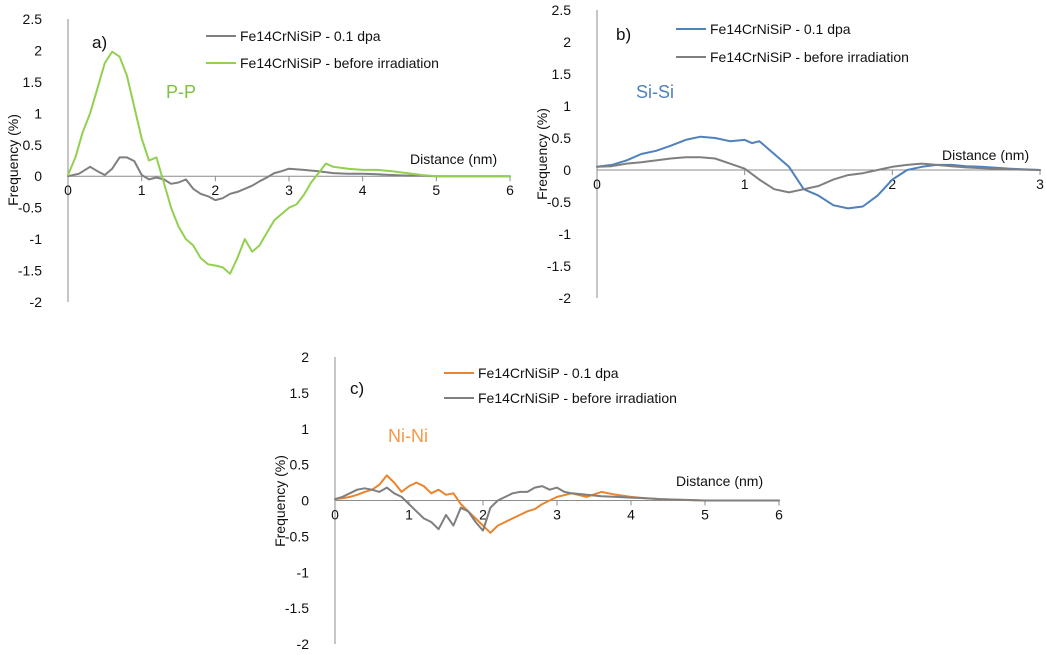 The image size is (1046, 655). I want to click on pair-label: P-P, so click(181, 92).